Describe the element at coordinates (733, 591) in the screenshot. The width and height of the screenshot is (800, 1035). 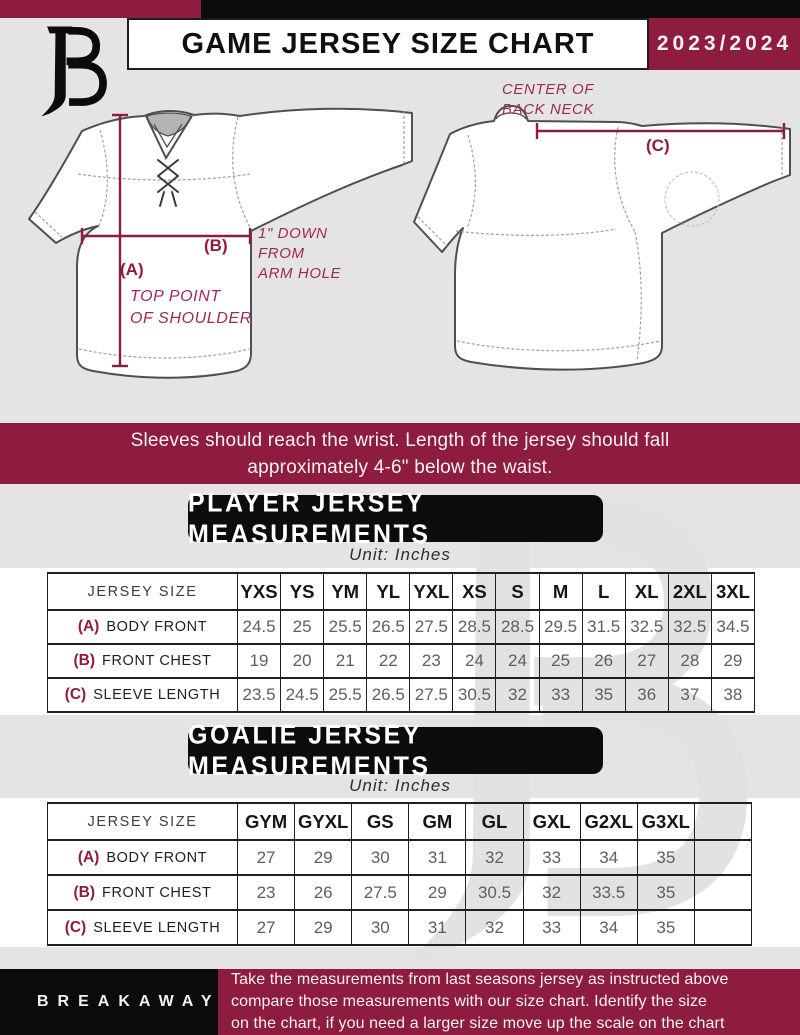
I see `size-column-header: 3XL` at that location.